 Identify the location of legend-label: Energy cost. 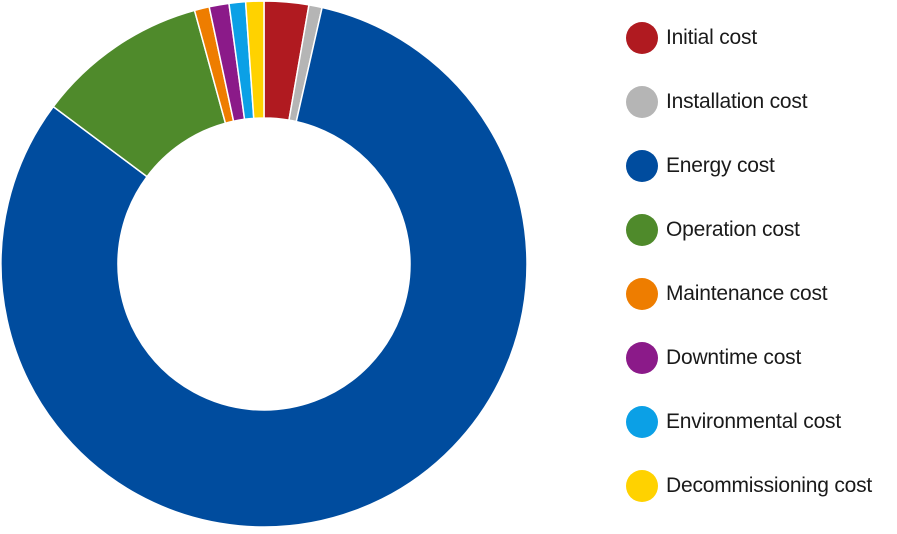
(720, 165).